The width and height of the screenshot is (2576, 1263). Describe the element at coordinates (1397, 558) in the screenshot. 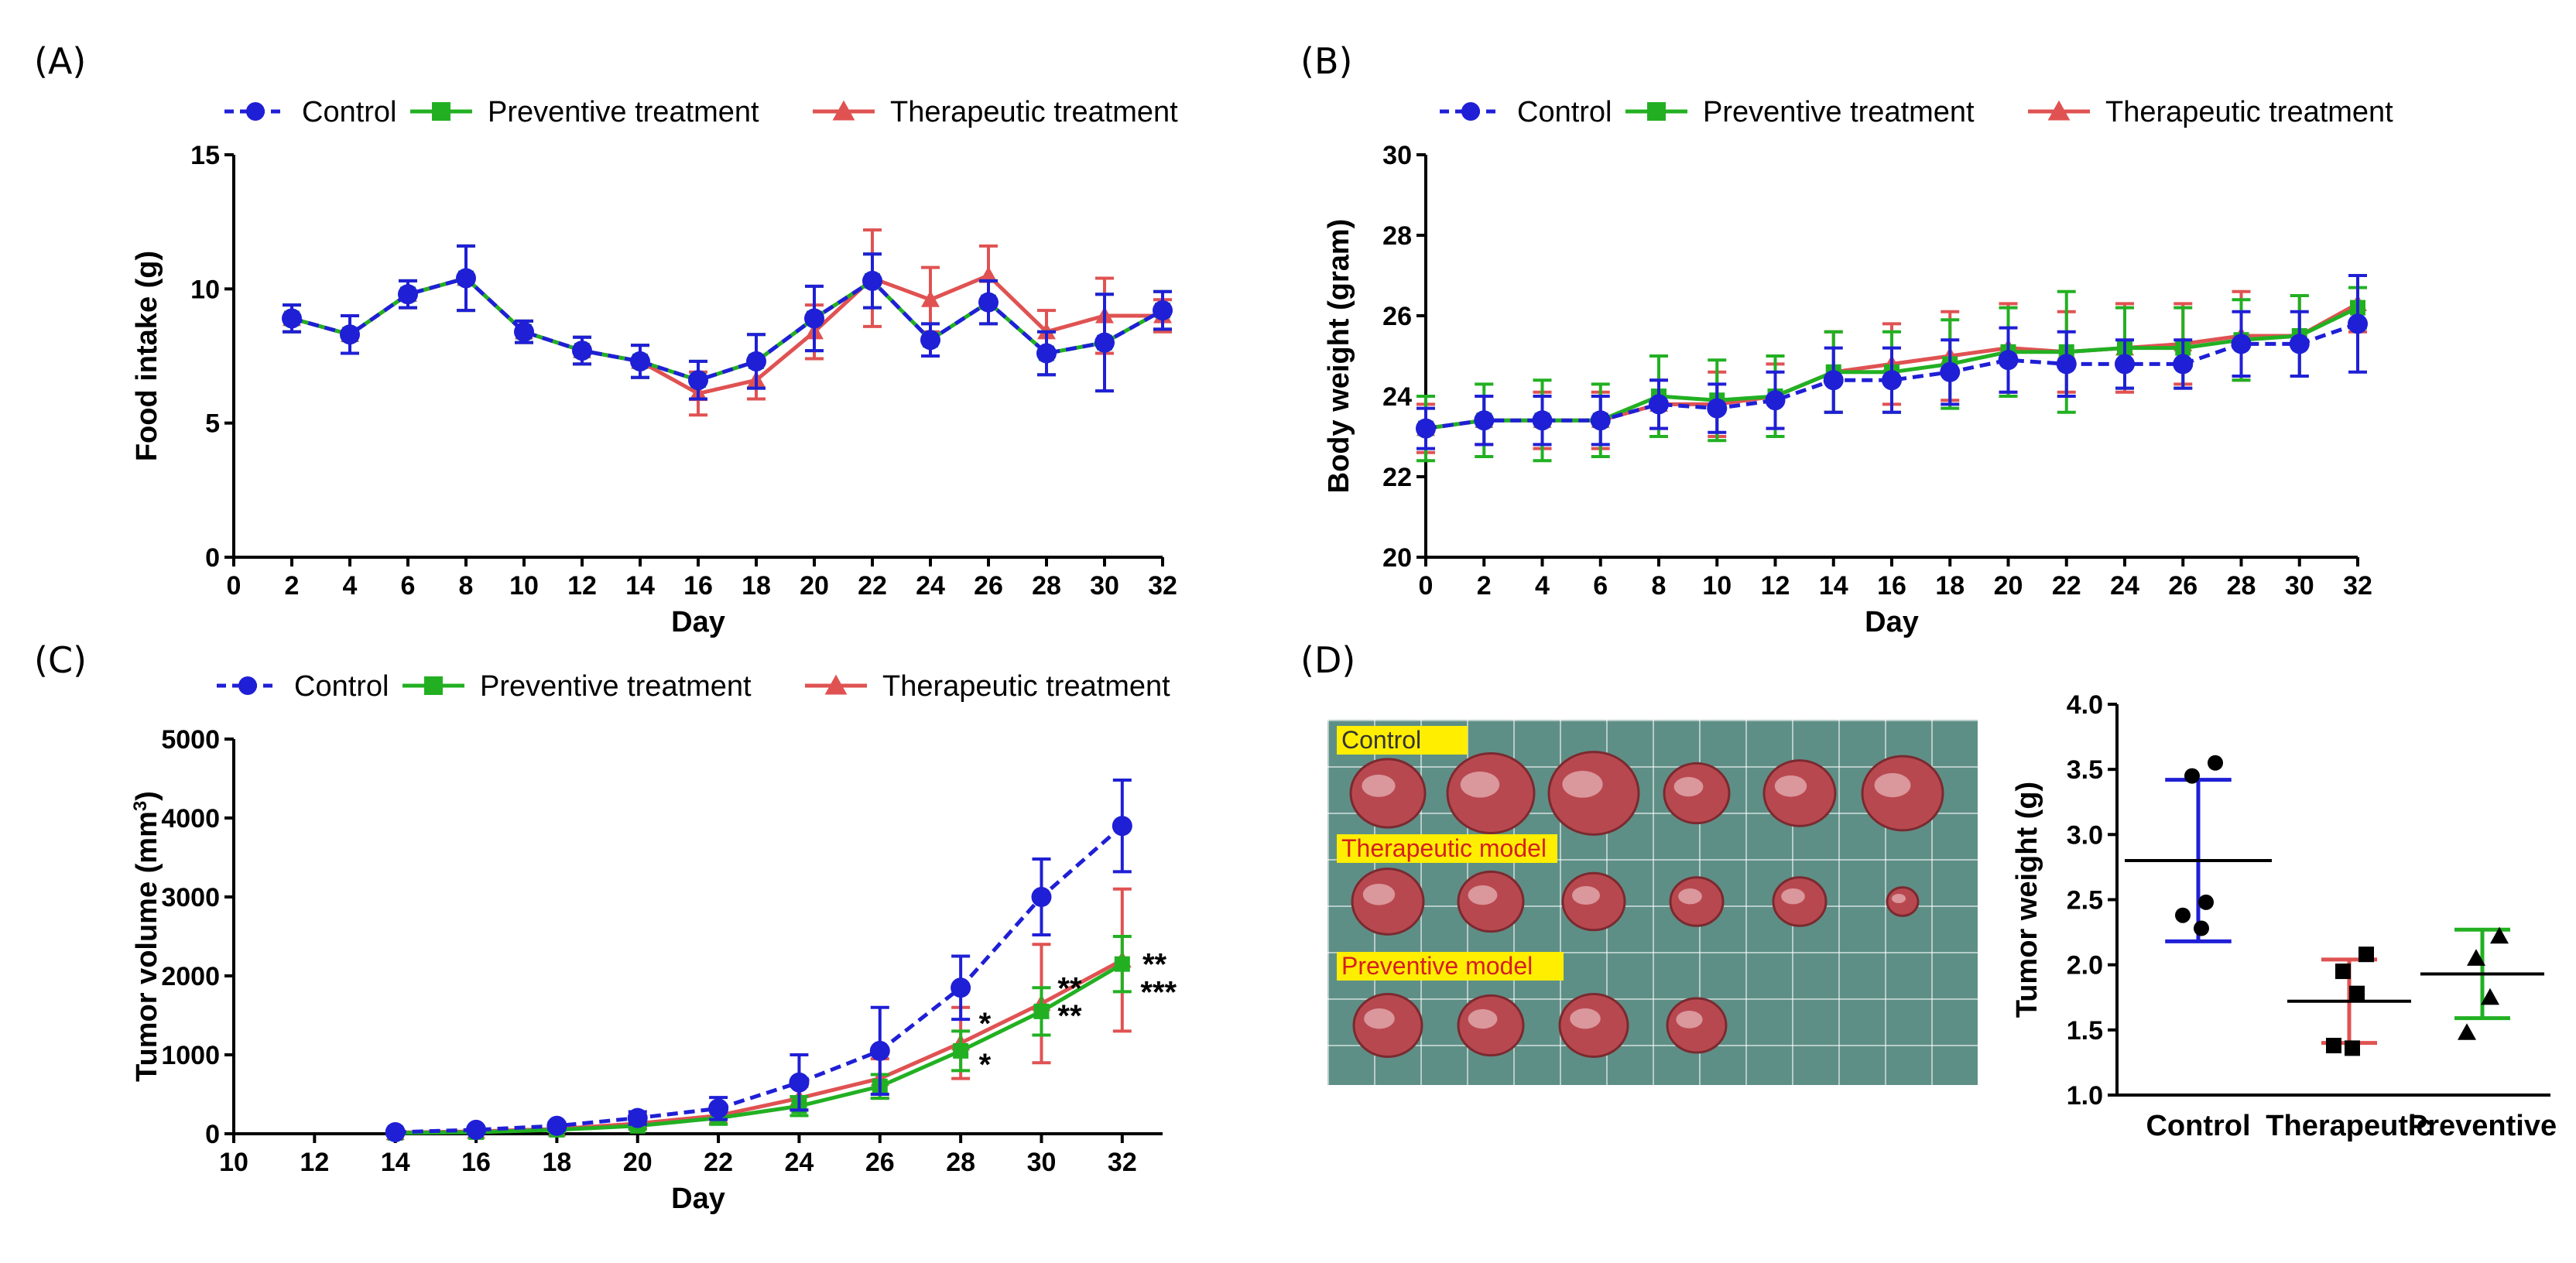

I see `y-tick-label-0: 20` at that location.